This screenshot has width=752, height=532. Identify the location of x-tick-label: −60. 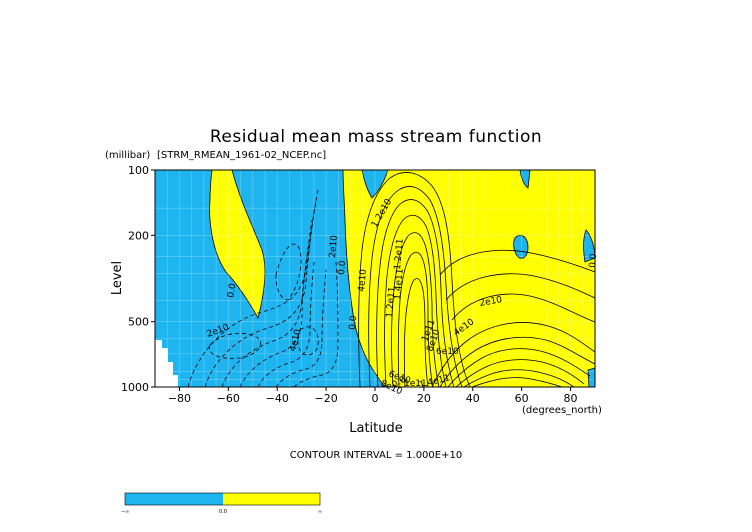
(228, 398).